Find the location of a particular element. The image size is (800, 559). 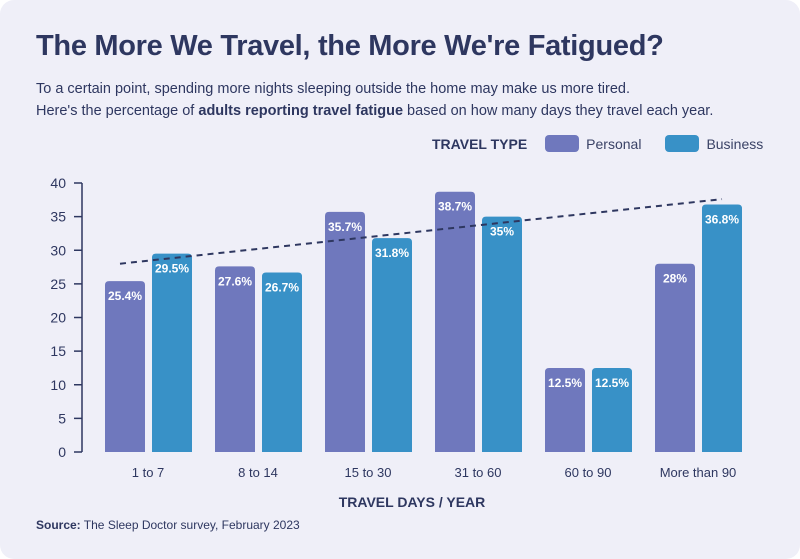

data-label: 25.4% is located at coordinates (125, 296).